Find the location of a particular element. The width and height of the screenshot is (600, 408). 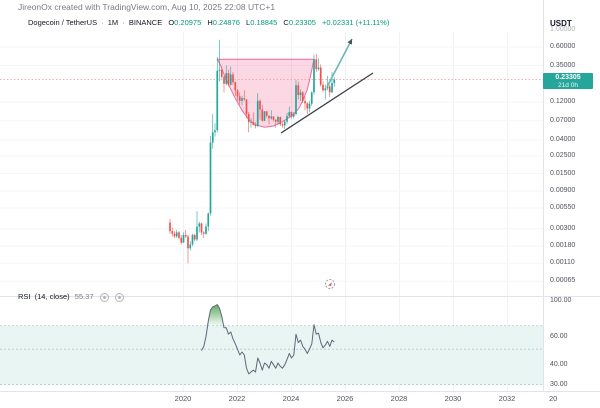

close-value: 0.23305 is located at coordinates (302, 22).